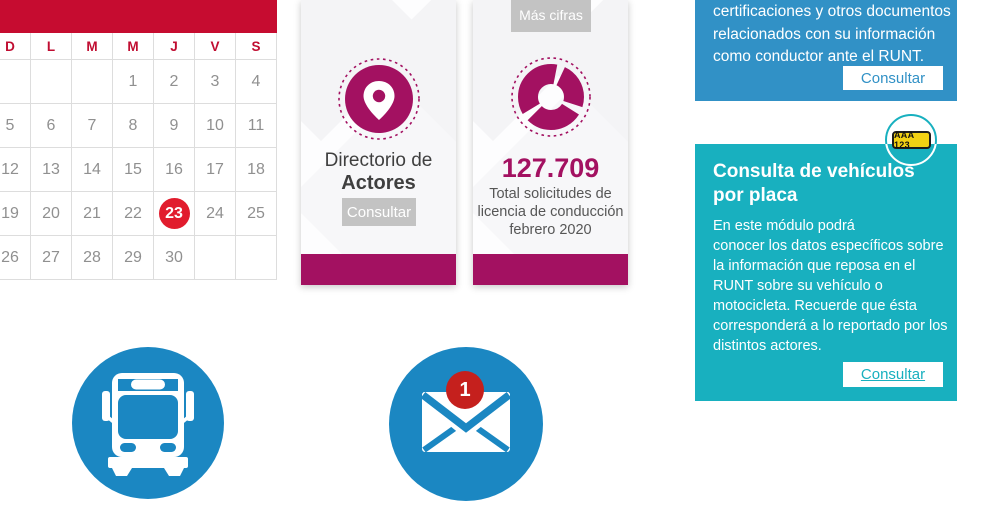  I want to click on calendar-day-cell: 25, so click(256, 214).